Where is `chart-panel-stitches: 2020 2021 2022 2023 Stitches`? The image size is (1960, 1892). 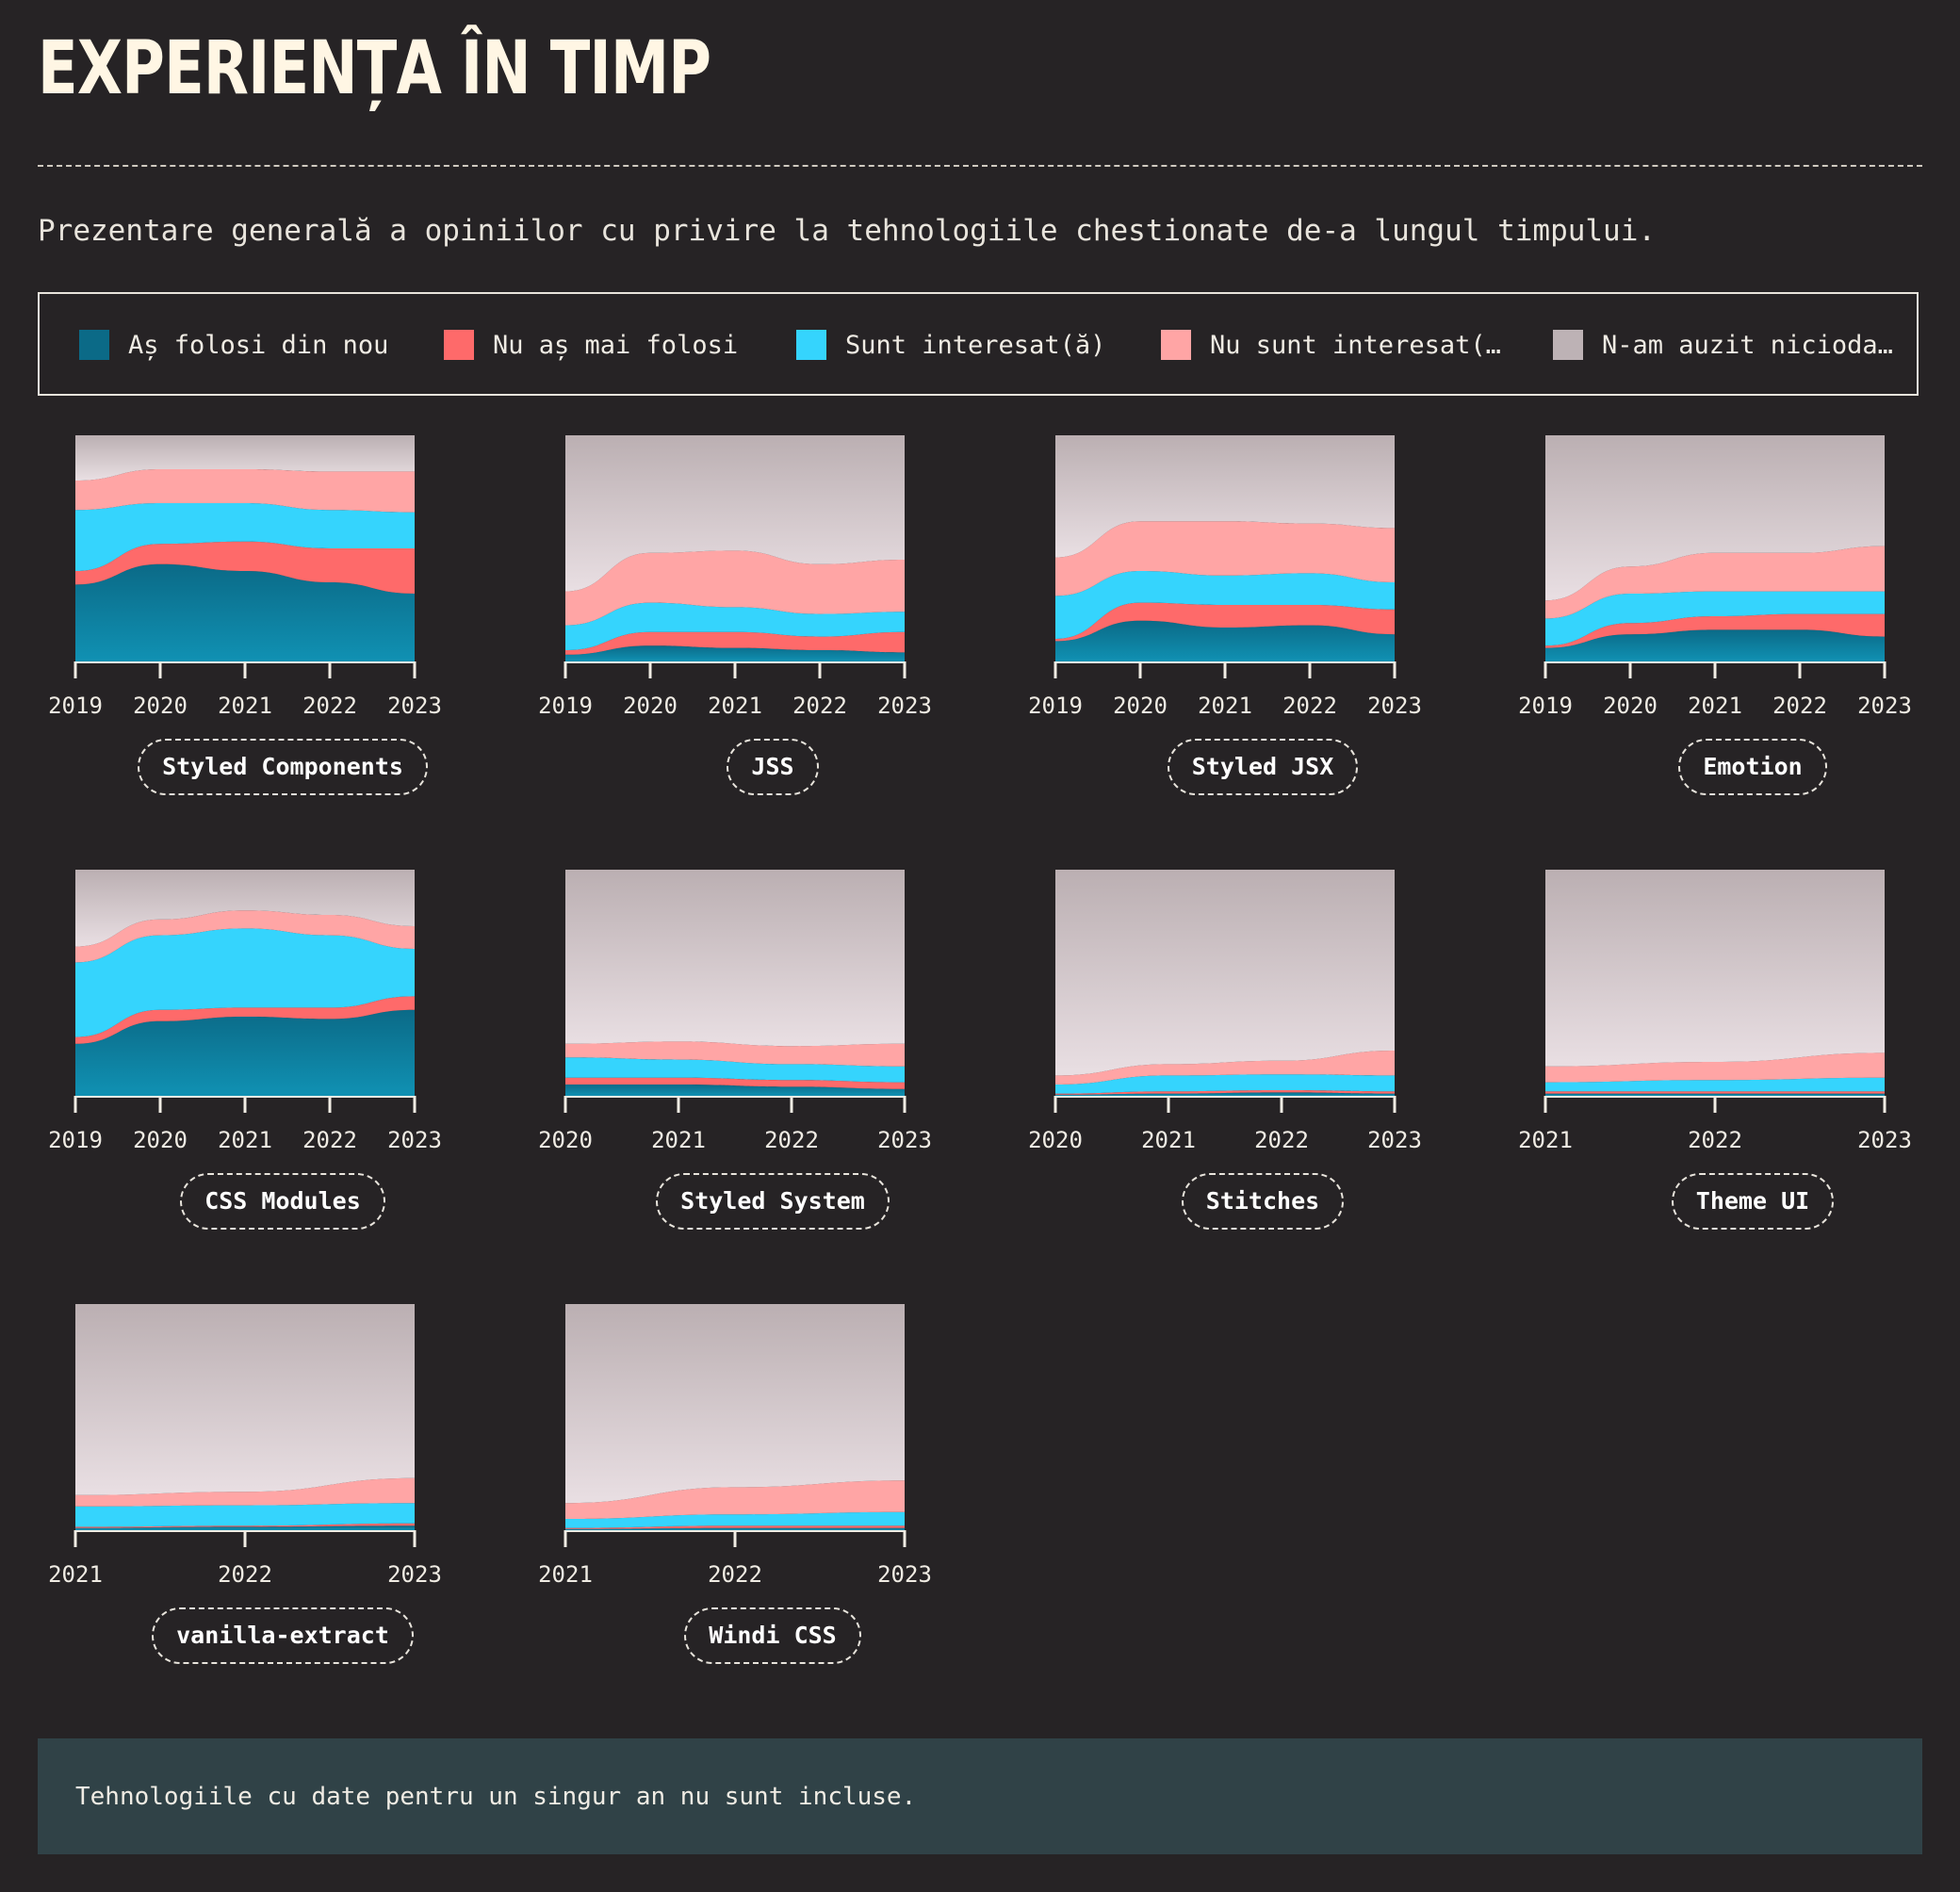
chart-panel-stitches: 2020 2021 2022 2023 Stitches is located at coordinates (1263, 1068).